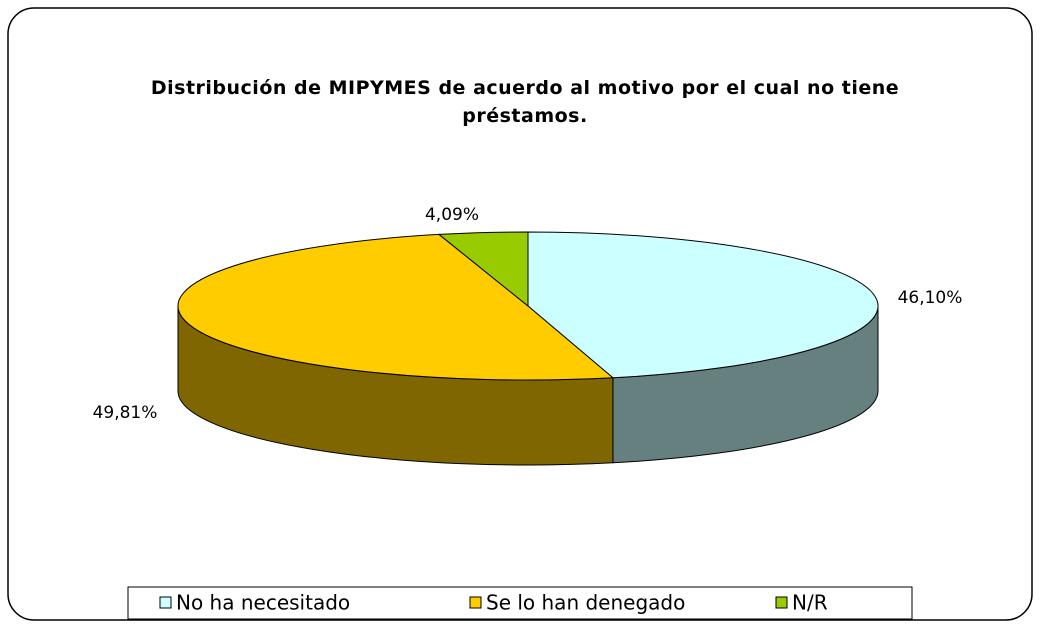 This screenshot has width=1041, height=624. What do you see at coordinates (930, 298) in the screenshot?
I see `data-label: 46,10%` at bounding box center [930, 298].